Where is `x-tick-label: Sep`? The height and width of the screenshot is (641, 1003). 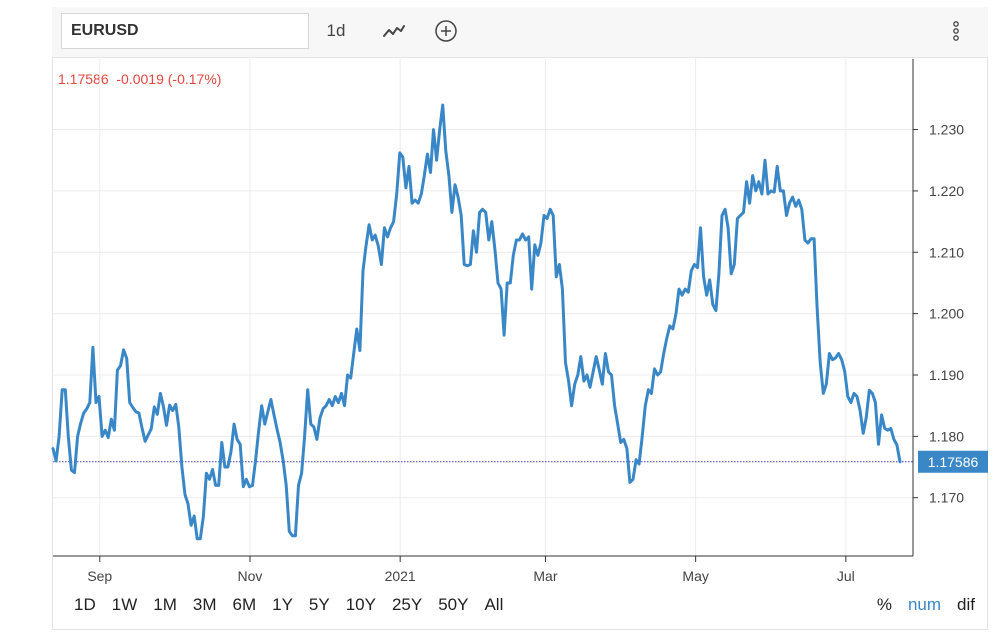 x-tick-label: Sep is located at coordinates (99, 576).